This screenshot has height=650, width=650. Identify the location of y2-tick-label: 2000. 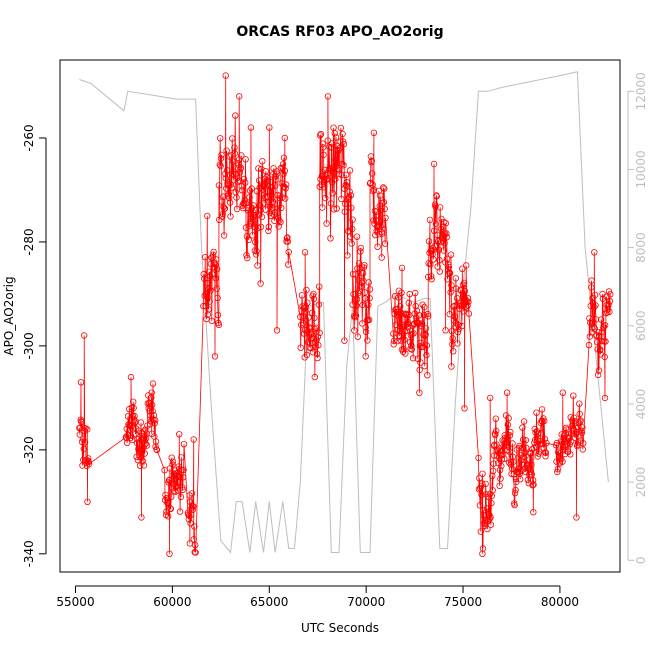
(641, 482).